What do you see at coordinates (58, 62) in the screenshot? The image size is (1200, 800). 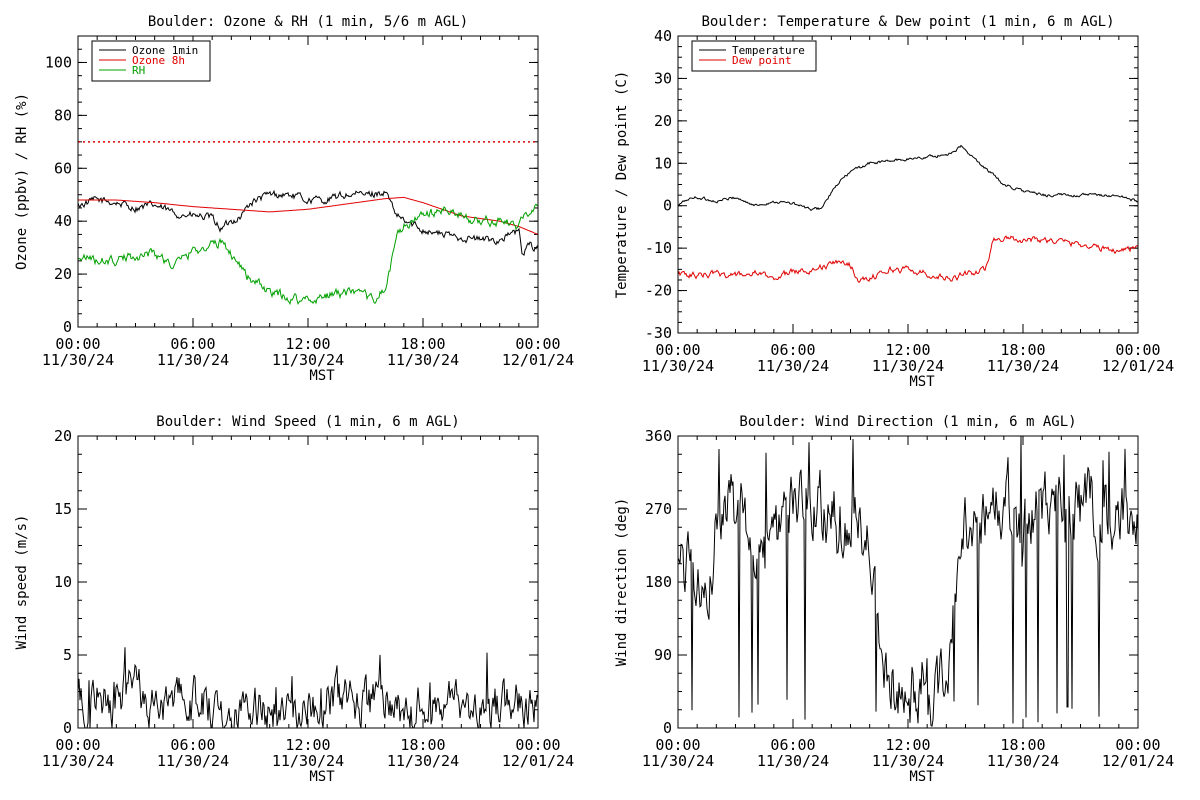 I see `y-tick-label: 100` at bounding box center [58, 62].